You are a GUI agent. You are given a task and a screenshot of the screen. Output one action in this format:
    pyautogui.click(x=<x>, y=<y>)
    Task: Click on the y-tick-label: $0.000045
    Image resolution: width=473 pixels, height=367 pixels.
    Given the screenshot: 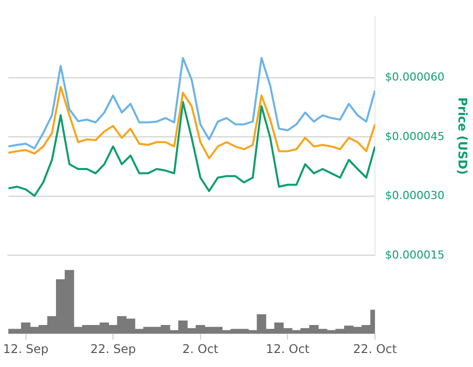 What is the action you would take?
    pyautogui.click(x=414, y=136)
    